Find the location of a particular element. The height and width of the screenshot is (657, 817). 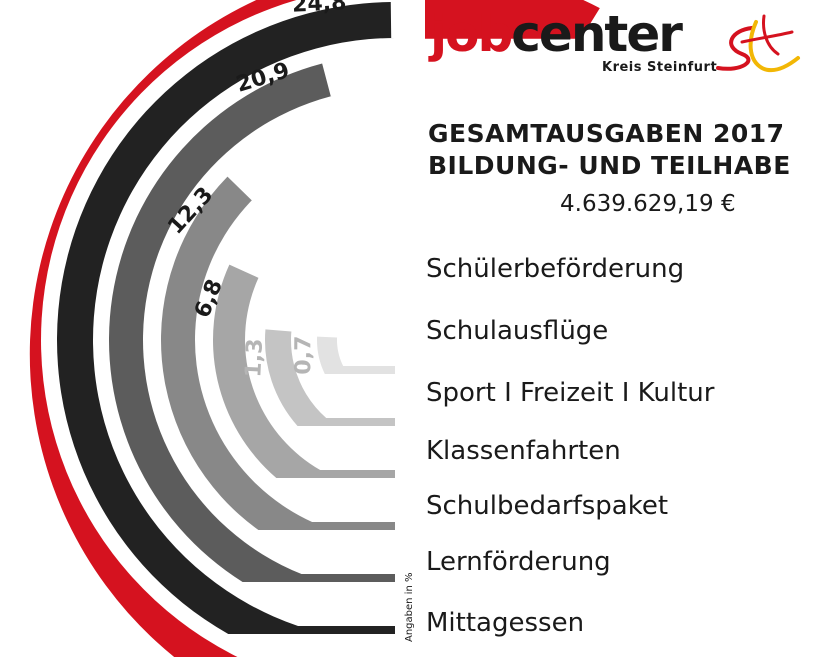

jobcenter-logo: jobcenter Kreis Steinfurt is located at coordinates (620, 44).